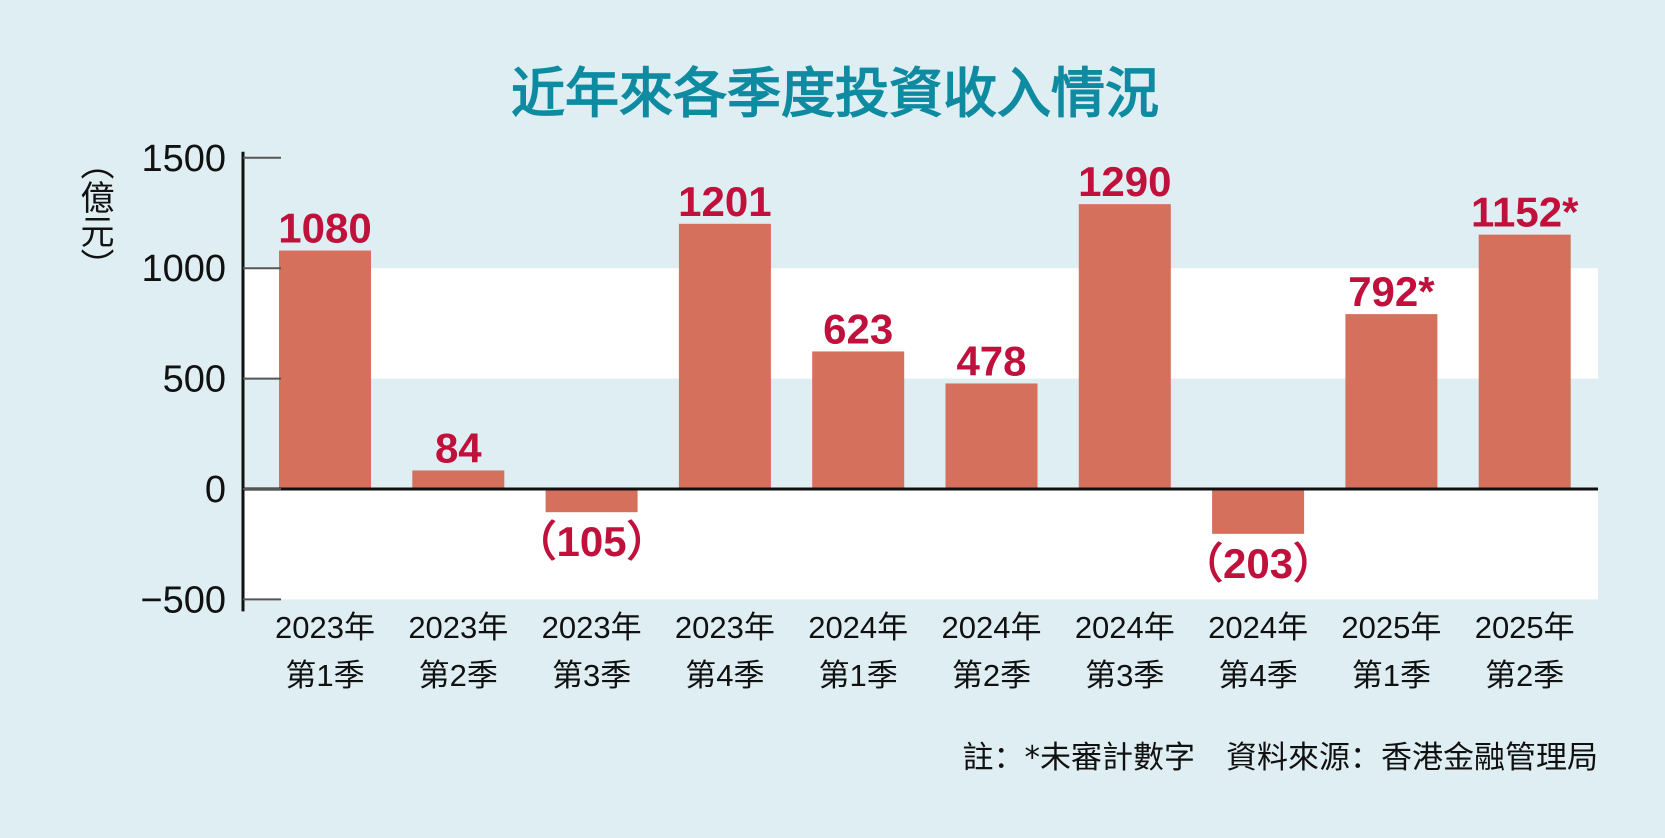 Image resolution: width=1665 pixels, height=838 pixels. What do you see at coordinates (591, 675) in the screenshot?
I see `x-tick-quarter-3: 第3季` at bounding box center [591, 675].